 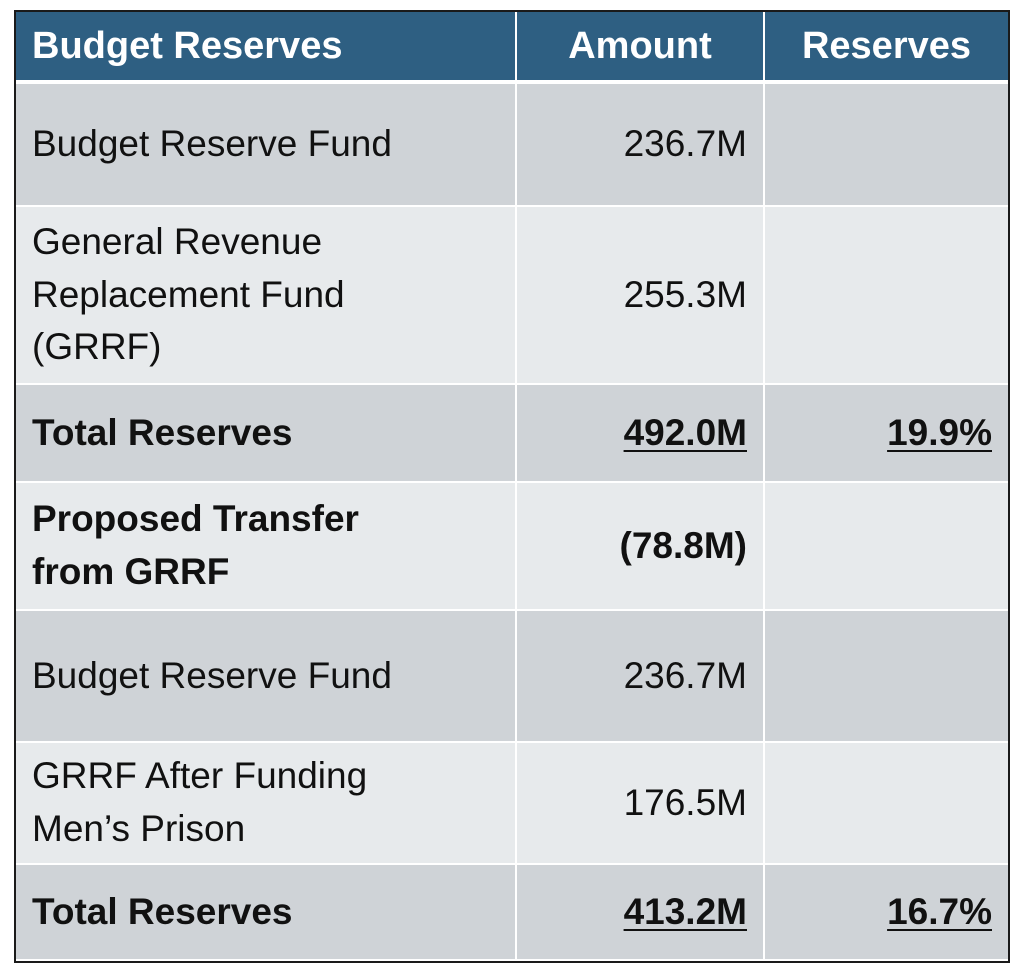 I want to click on row-label: Proposed Transfer from GRRF, so click(x=266, y=546).